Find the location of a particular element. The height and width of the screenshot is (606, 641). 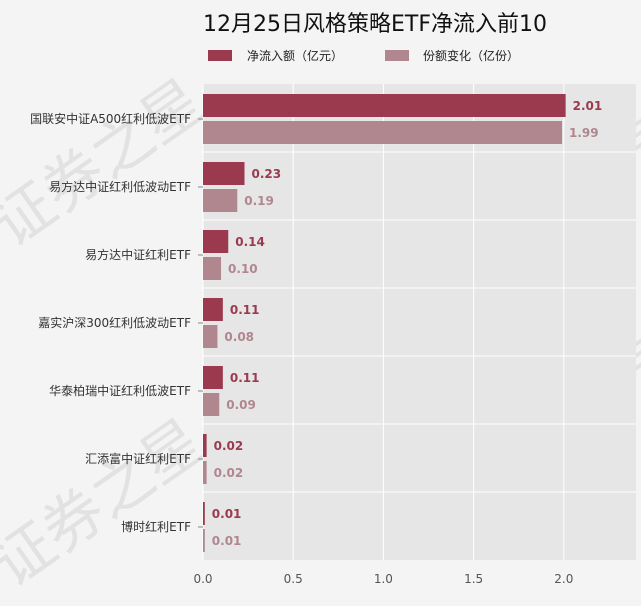

legend-swatch-share-change is located at coordinates (397, 55).